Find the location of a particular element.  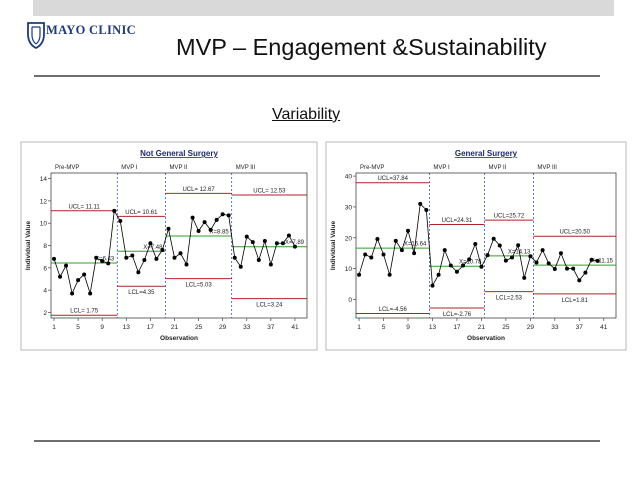

x-tick-label: 37 is located at coordinates (580, 327).